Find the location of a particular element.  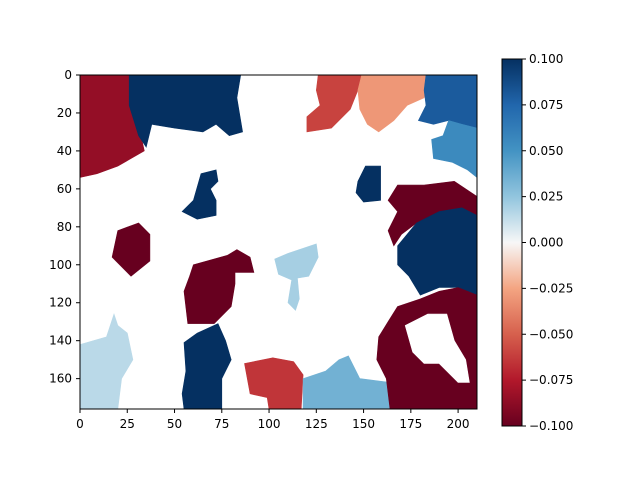

colorbar-tick-label-2: 0.050 is located at coordinates (546, 151).